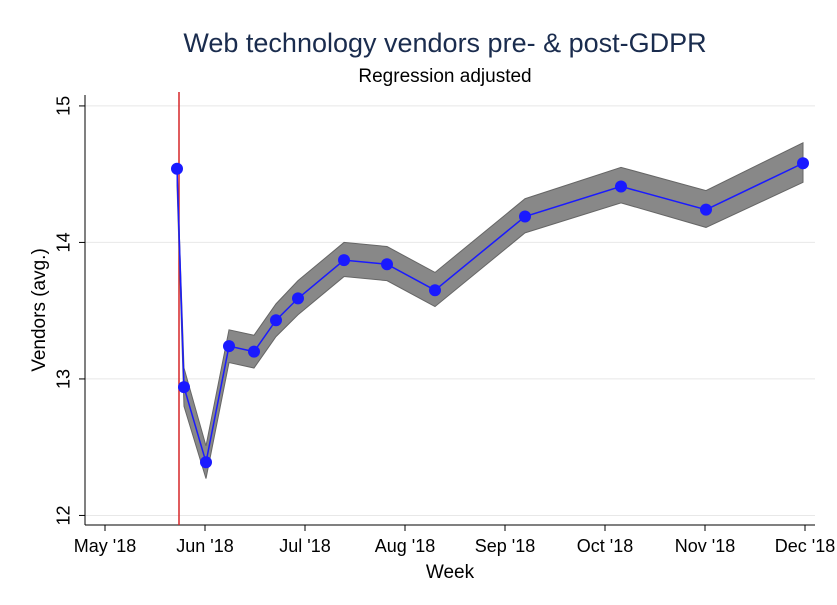 The image size is (837, 605). I want to click on y-tick-label: 15, so click(64, 106).